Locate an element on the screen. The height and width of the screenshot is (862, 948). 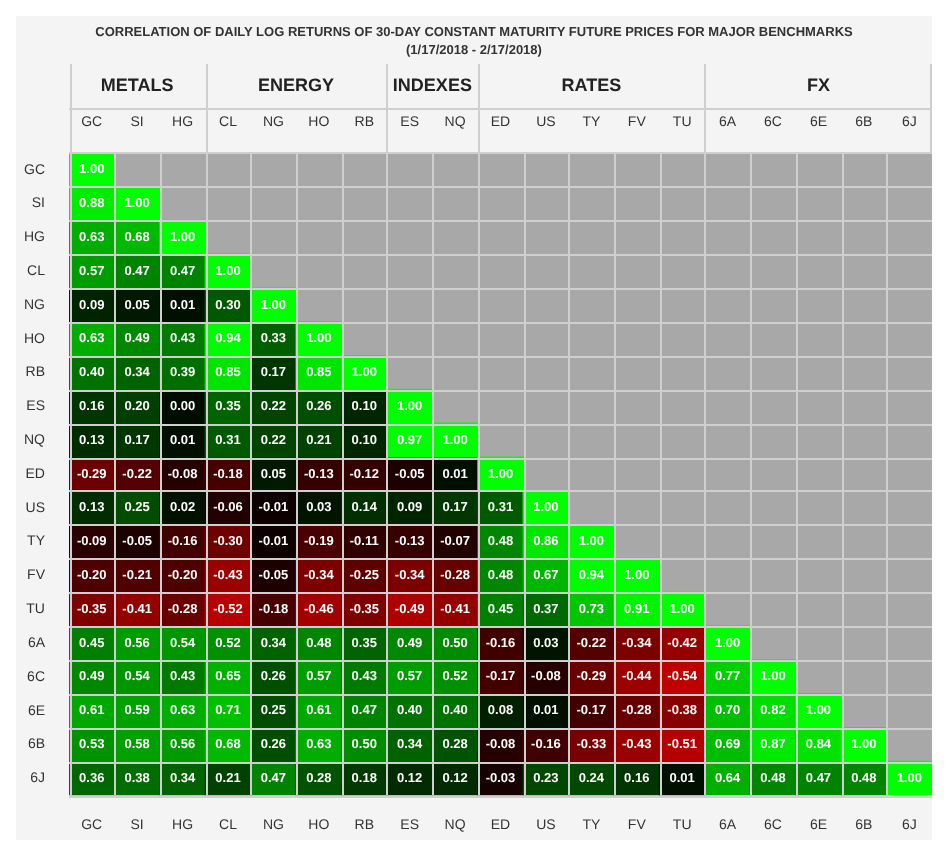
text: FX is located at coordinates (818, 84).